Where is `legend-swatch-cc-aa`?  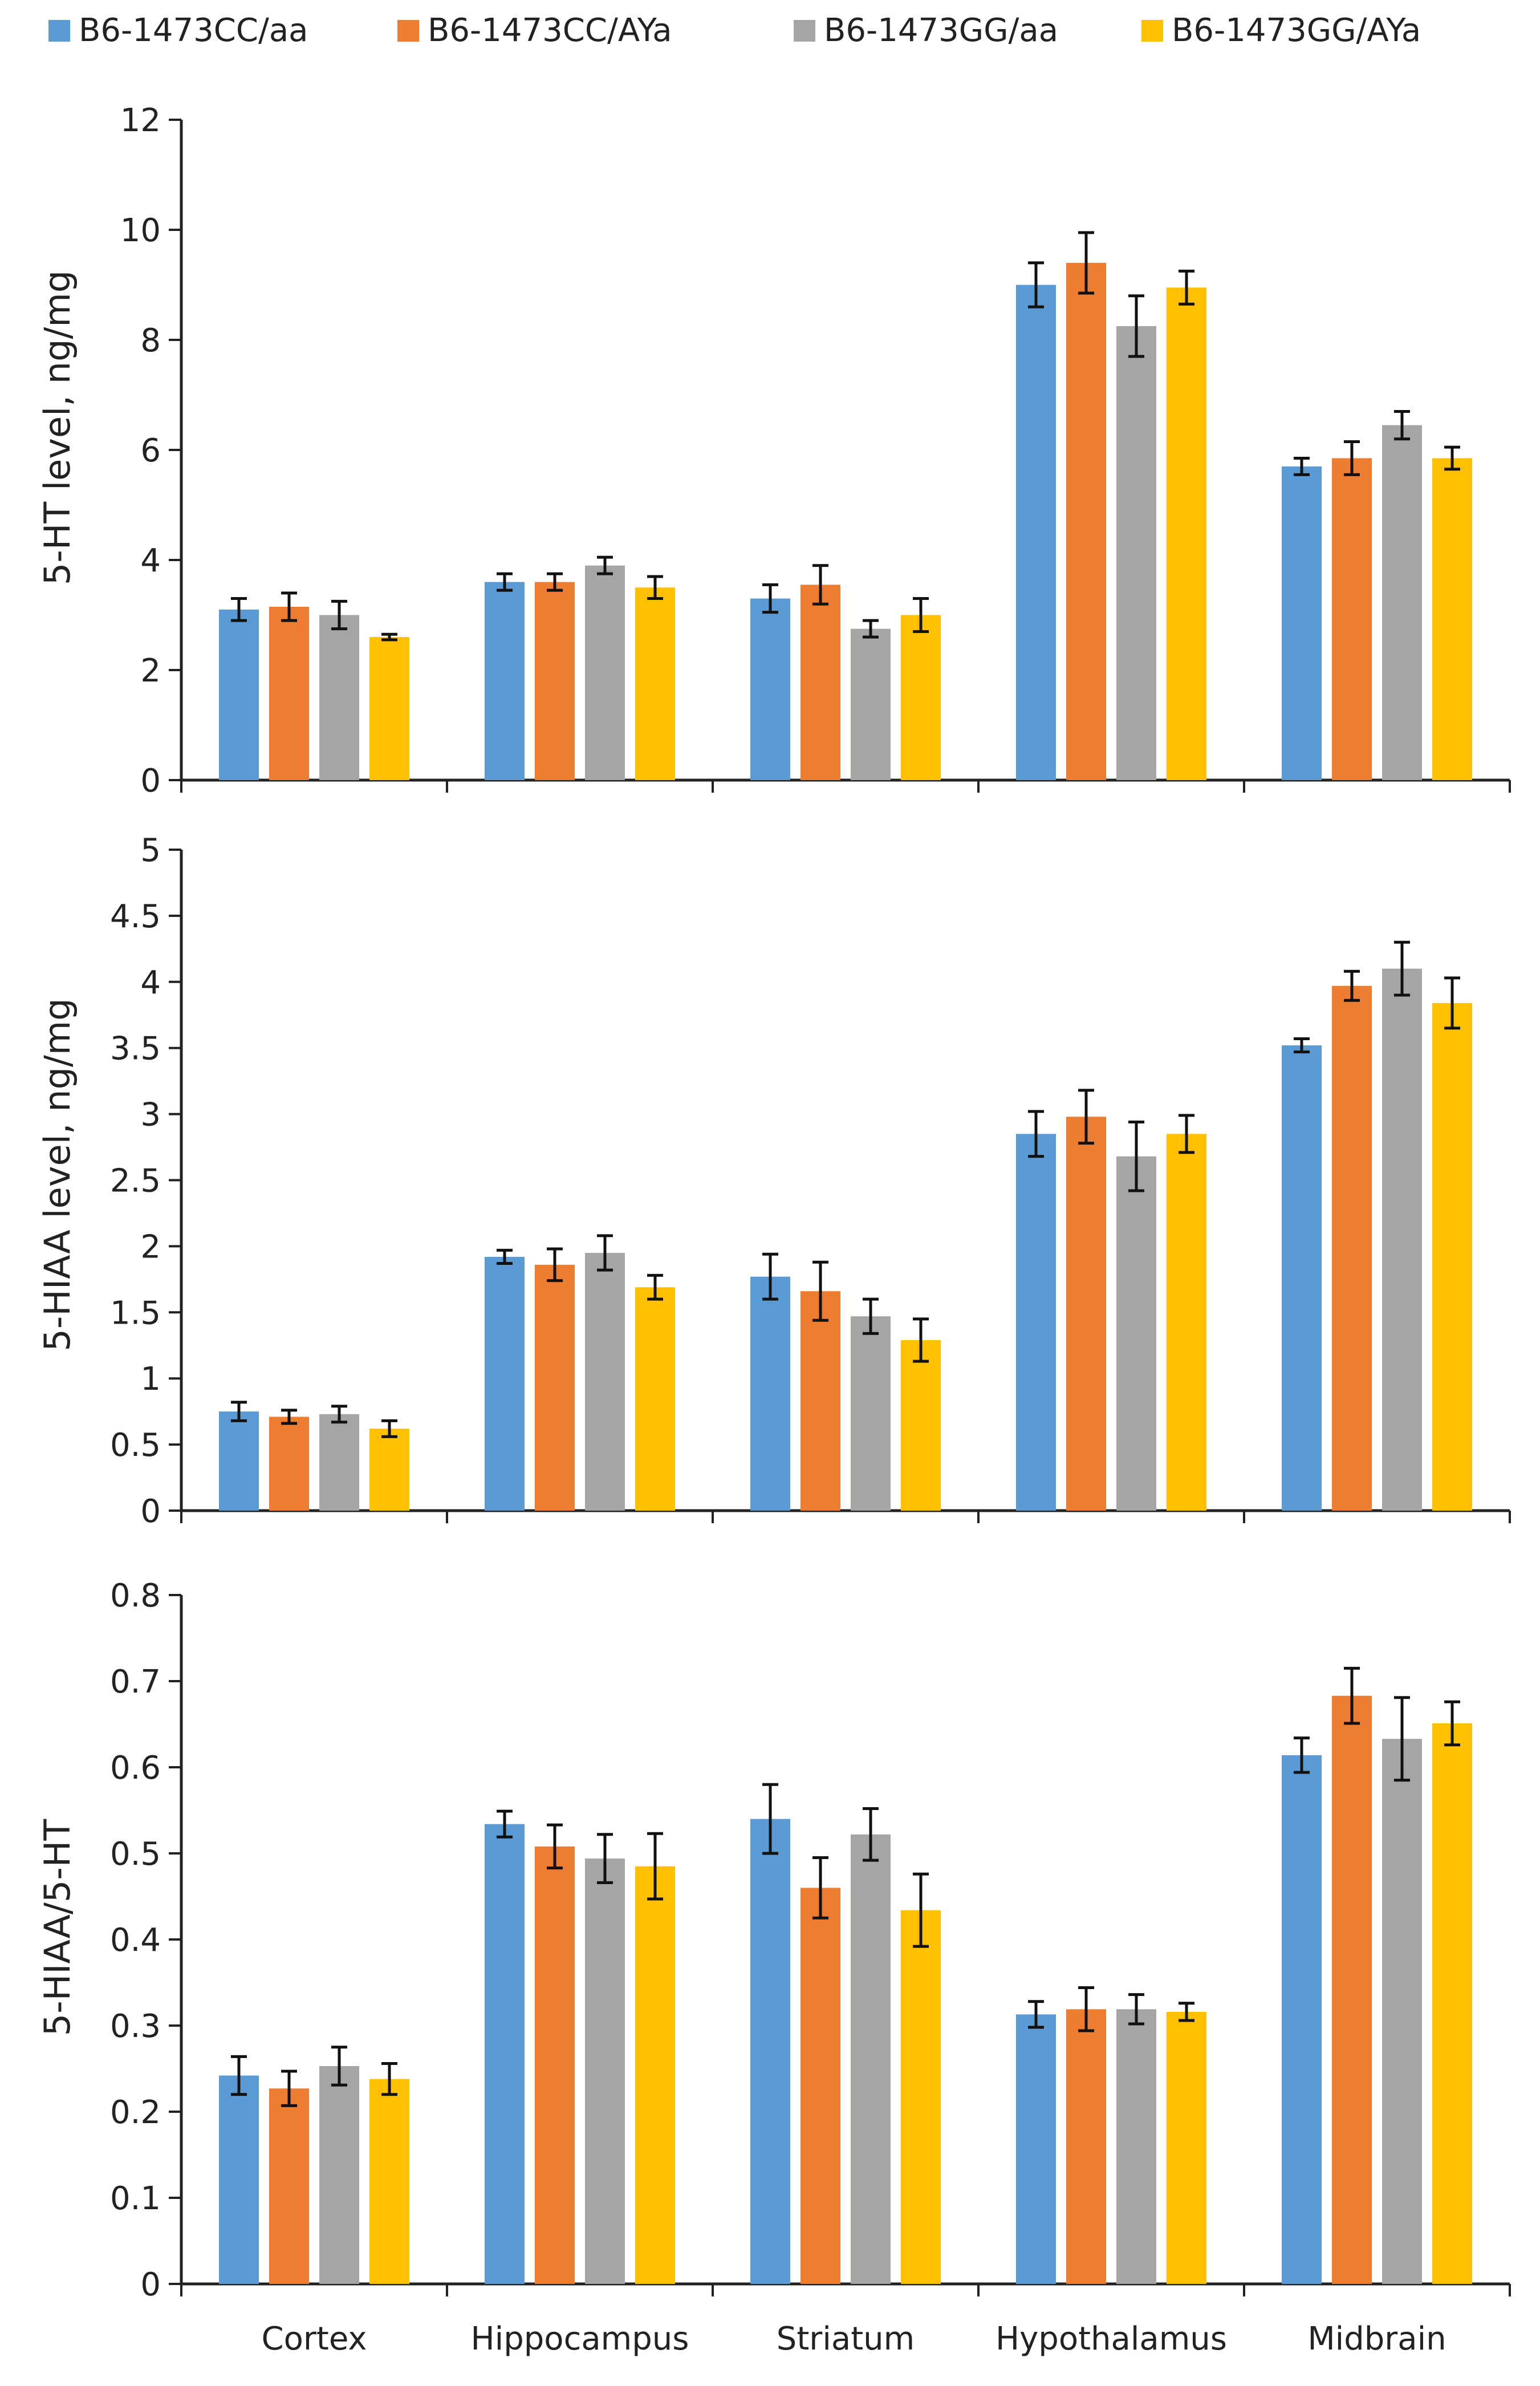 legend-swatch-cc-aa is located at coordinates (59, 31).